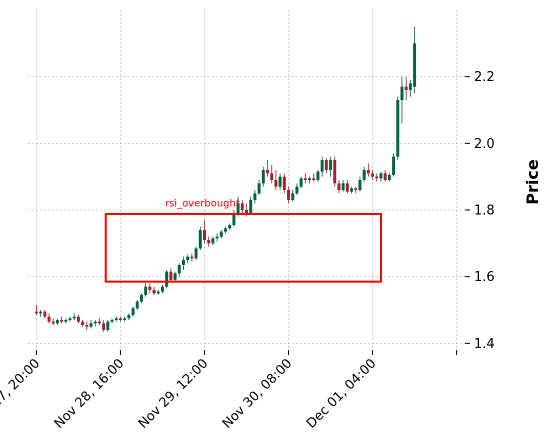 The height and width of the screenshot is (444, 550). Describe the element at coordinates (202, 204) in the screenshot. I see `annotation-label: rsi_overbought` at that location.